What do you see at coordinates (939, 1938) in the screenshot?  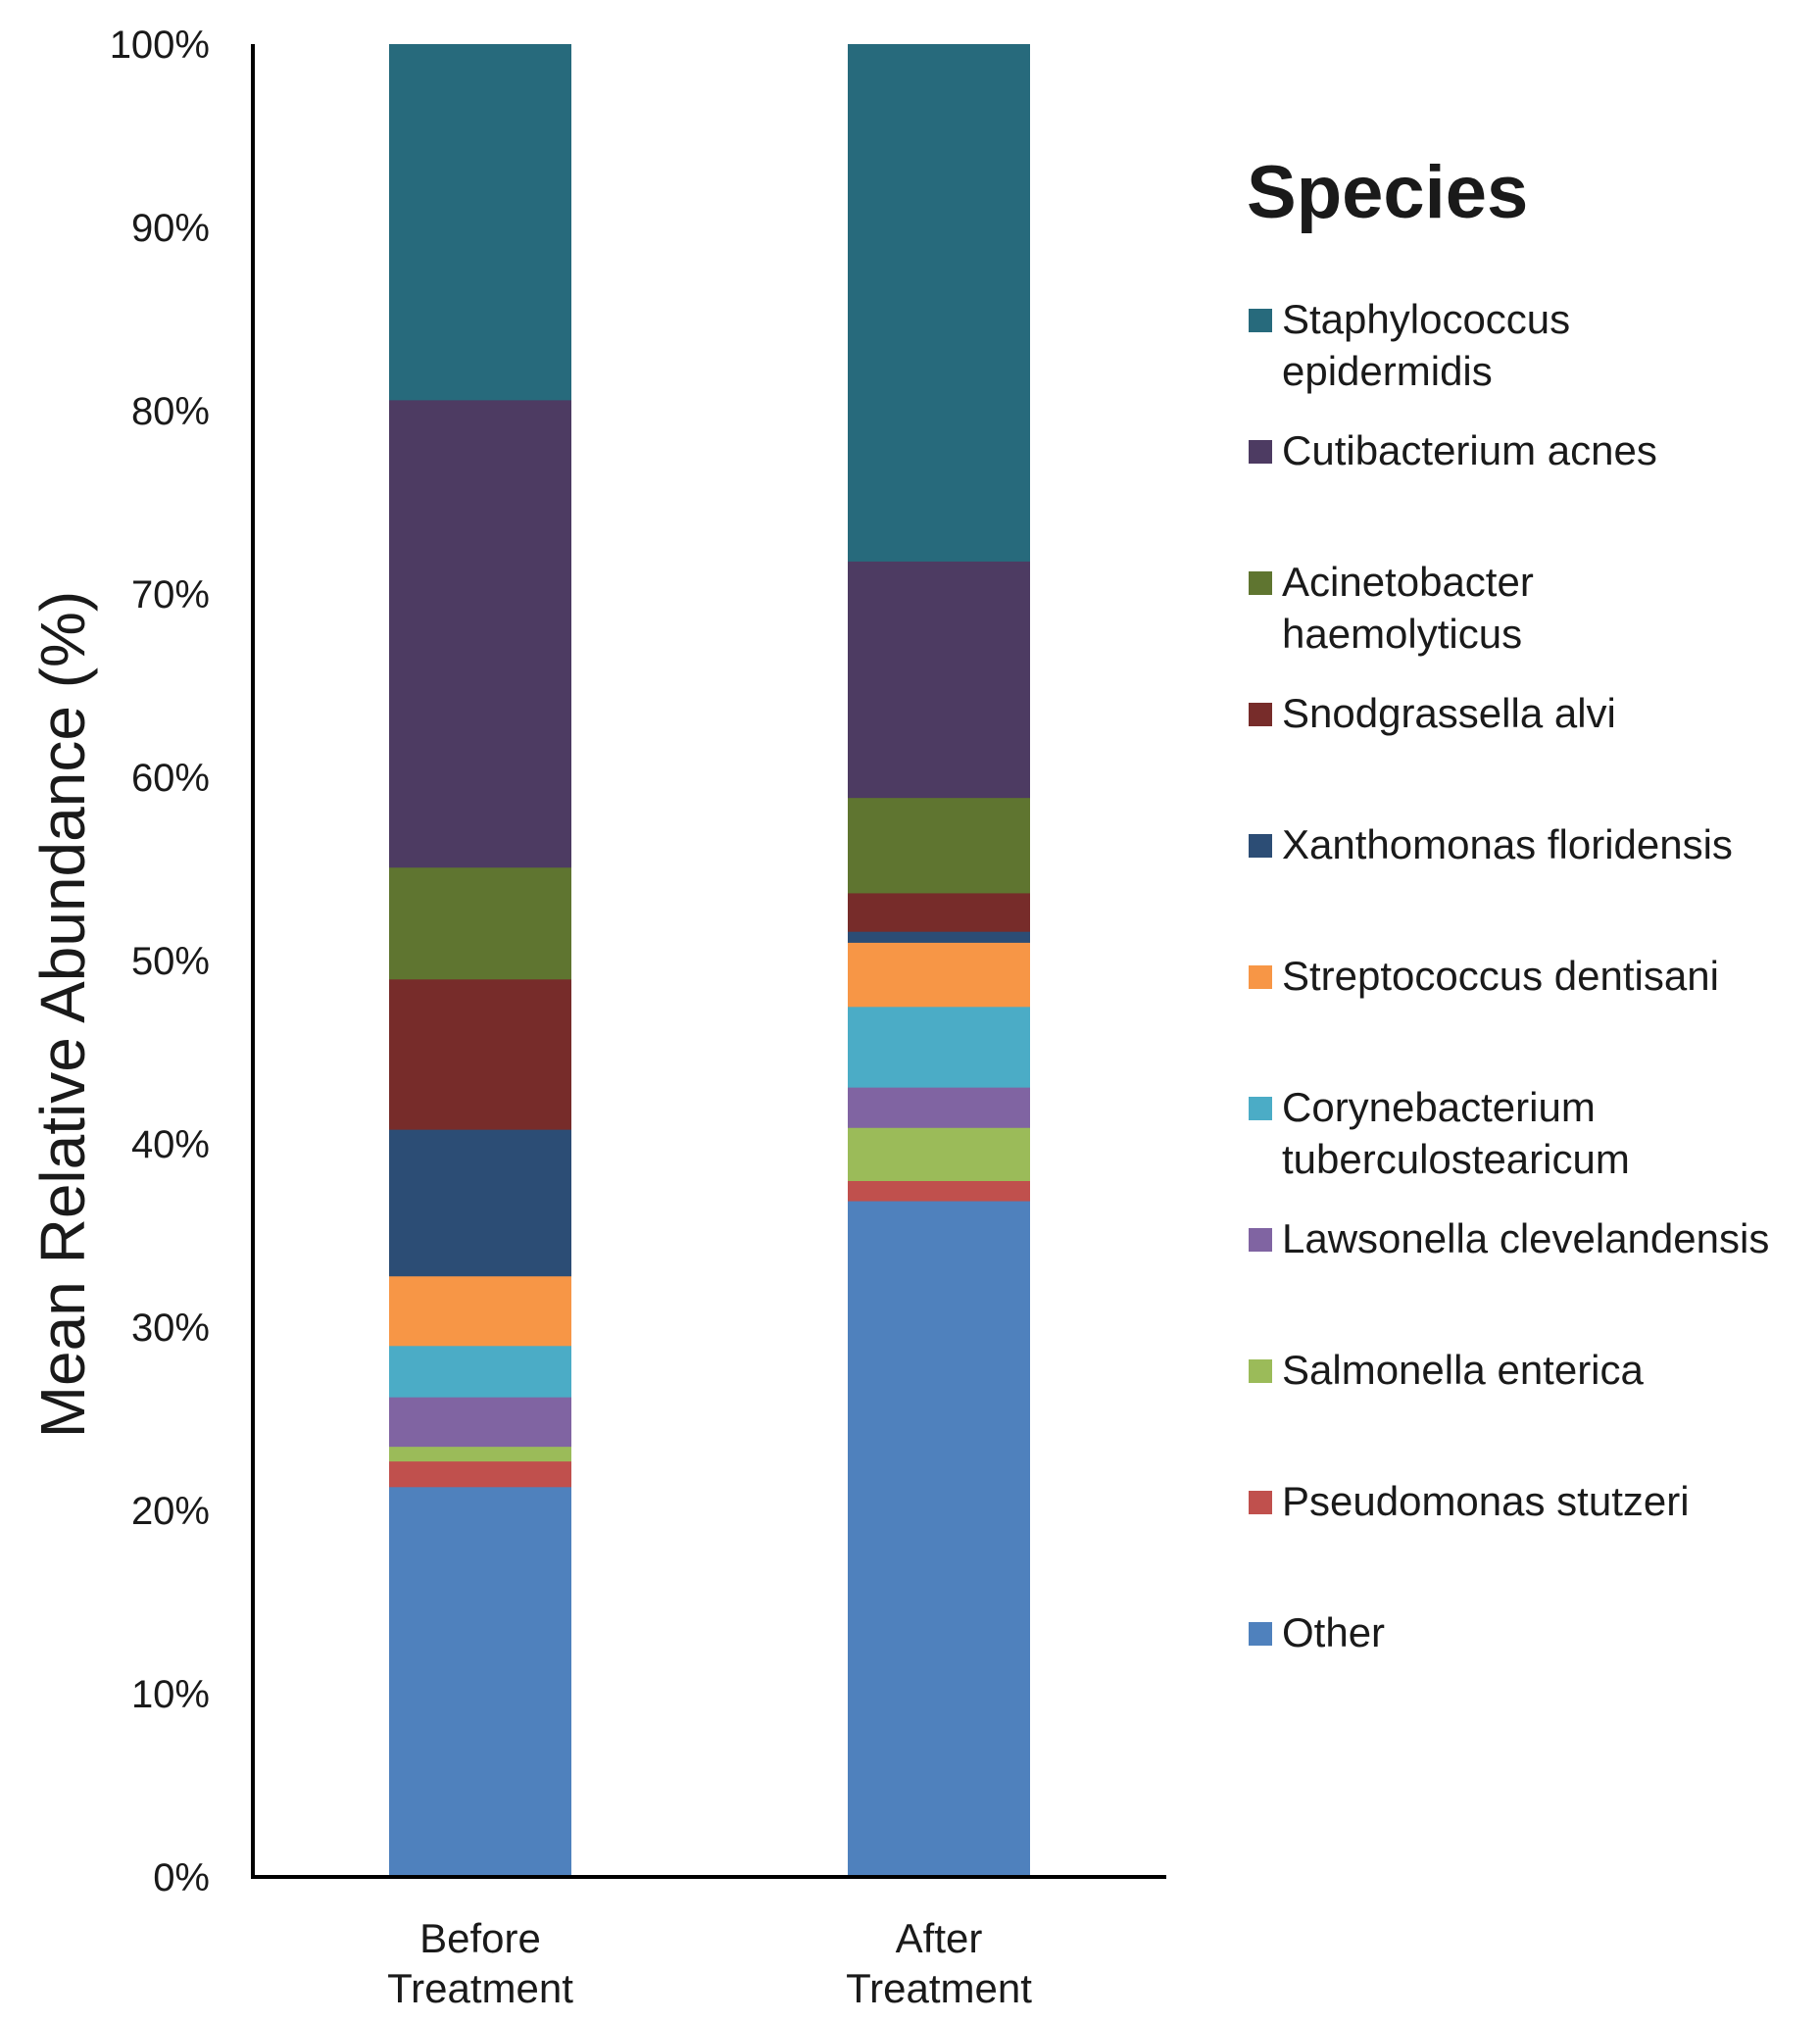 I see `x-category-label: After` at bounding box center [939, 1938].